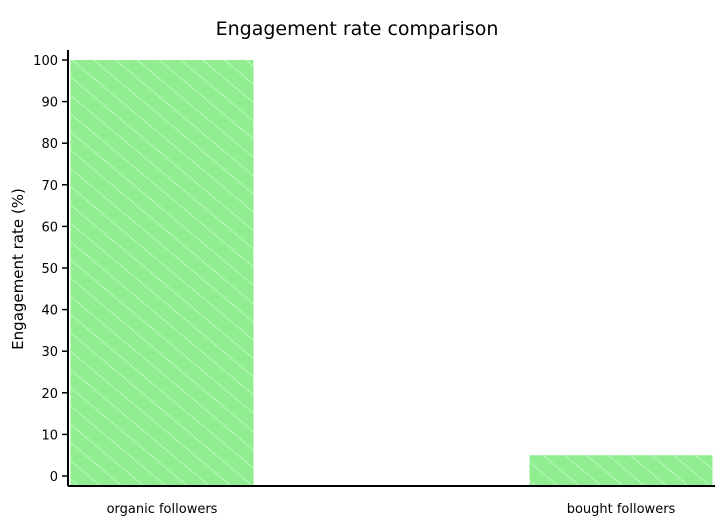  I want to click on y-ticks: 0 10 20 30 40 50 60 70 80 90 100, so click(50, 269).